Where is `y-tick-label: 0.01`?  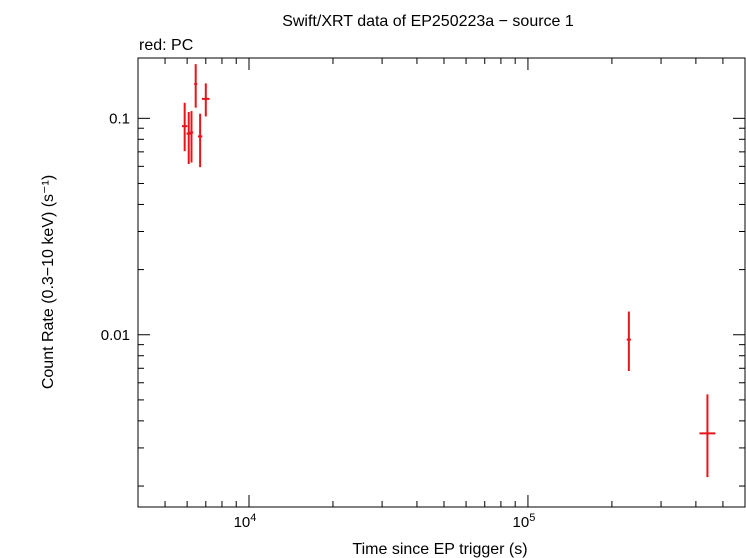 y-tick-label: 0.01 is located at coordinates (115, 335).